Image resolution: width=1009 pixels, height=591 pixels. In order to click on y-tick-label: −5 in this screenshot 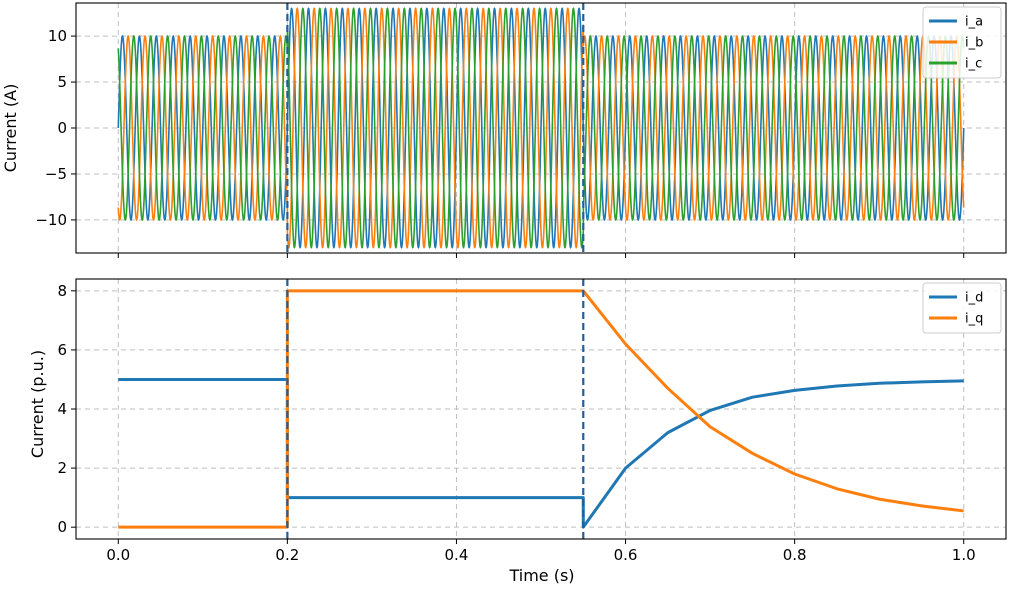, I will do `click(56, 174)`.